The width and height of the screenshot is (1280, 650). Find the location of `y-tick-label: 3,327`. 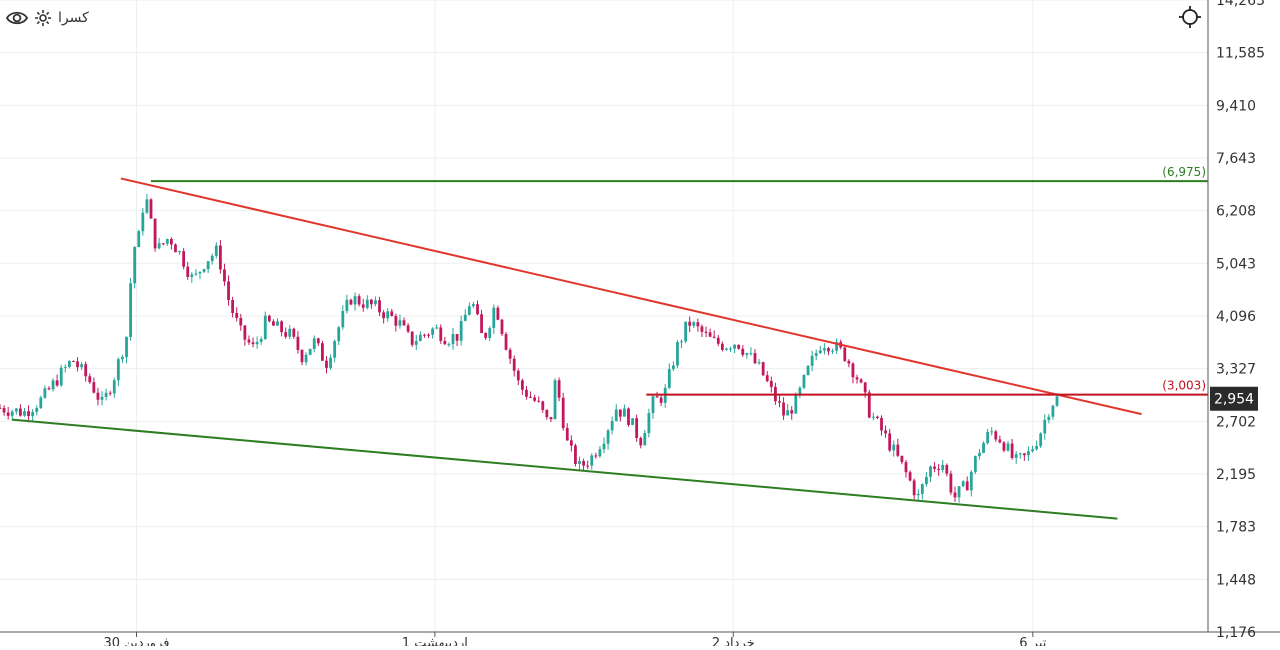

y-tick-label: 3,327 is located at coordinates (1236, 370).